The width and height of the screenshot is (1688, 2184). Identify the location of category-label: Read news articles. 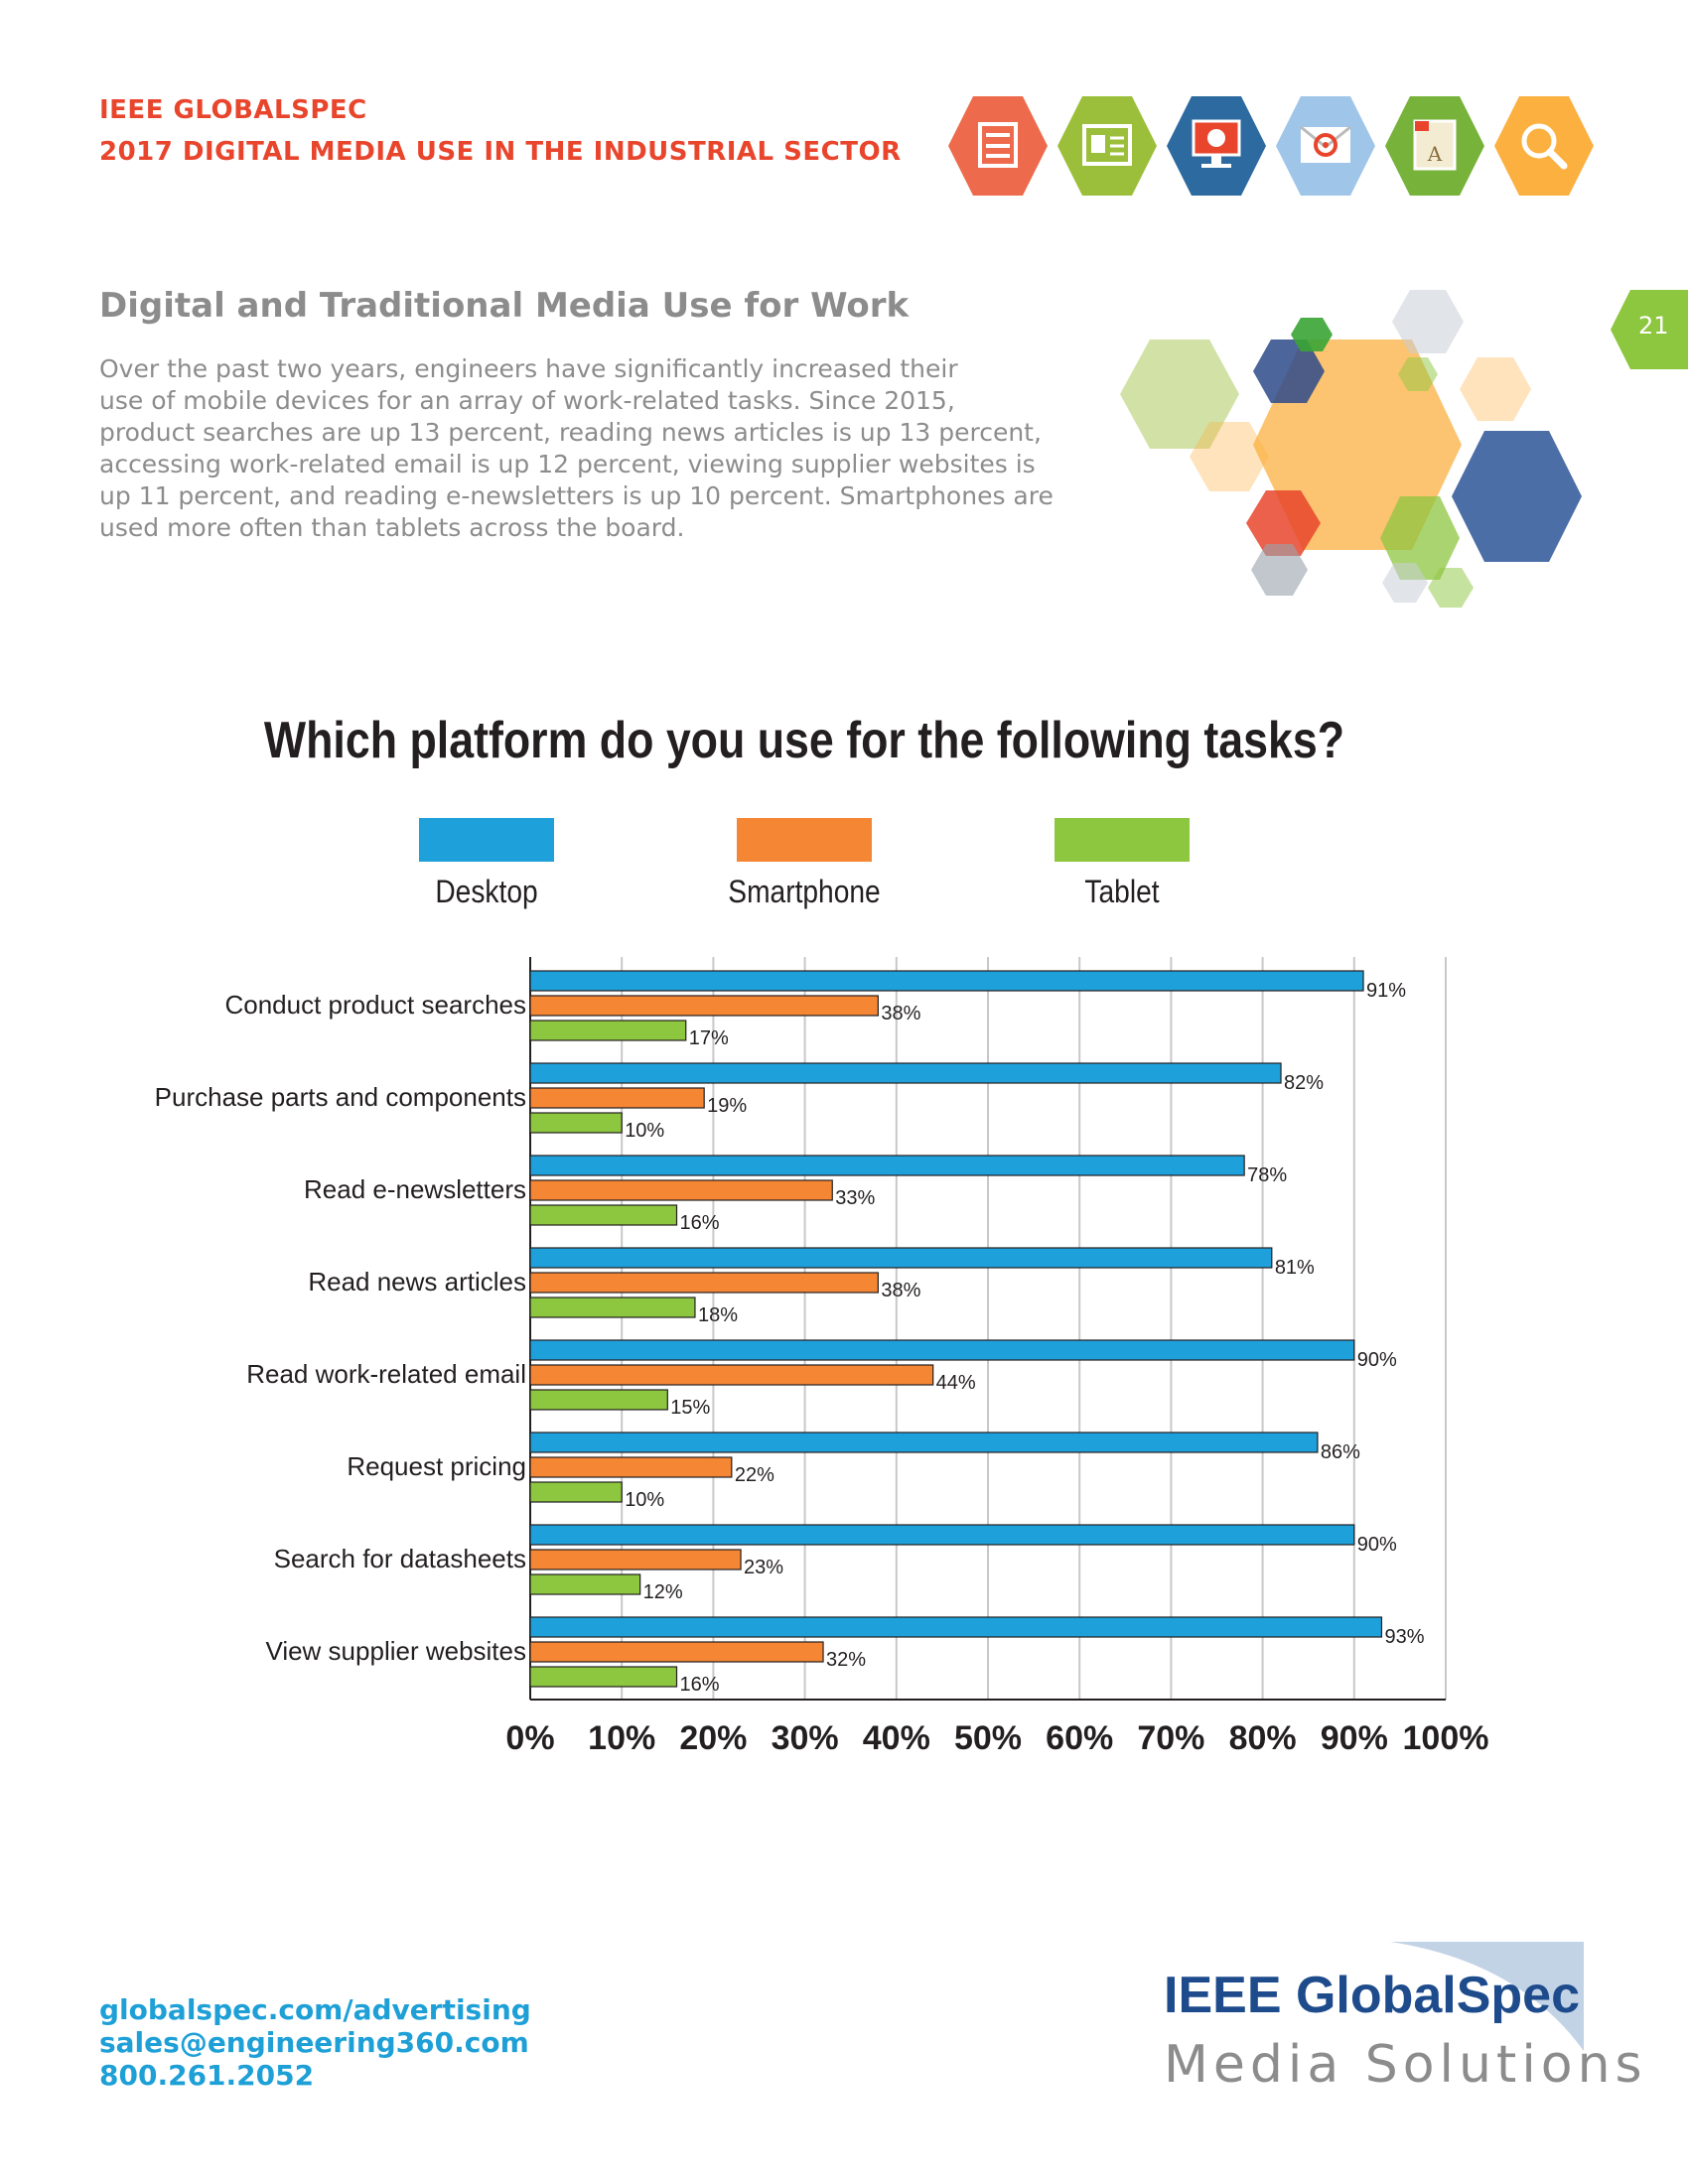
(417, 1282).